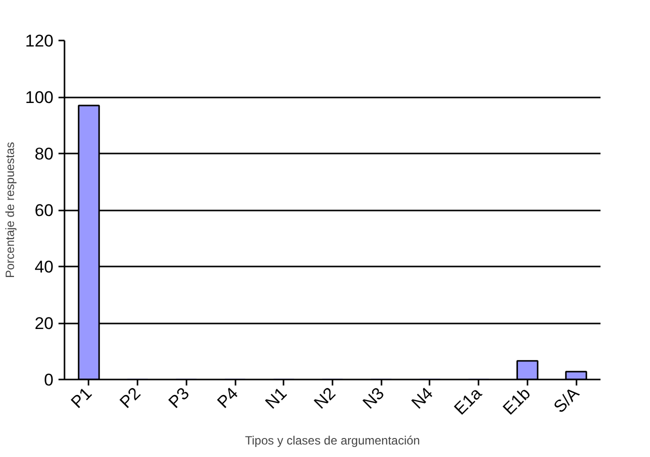 The image size is (650, 457). What do you see at coordinates (373, 398) in the screenshot?
I see `x-tick-label: N3` at bounding box center [373, 398].